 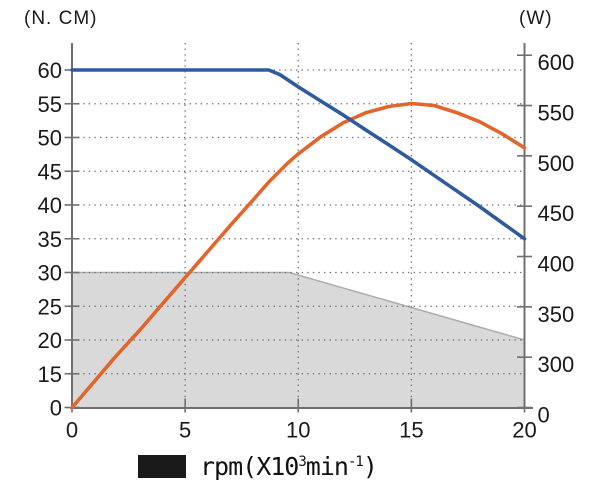 What do you see at coordinates (50, 306) in the screenshot?
I see `left-axis-tick-label: 25` at bounding box center [50, 306].